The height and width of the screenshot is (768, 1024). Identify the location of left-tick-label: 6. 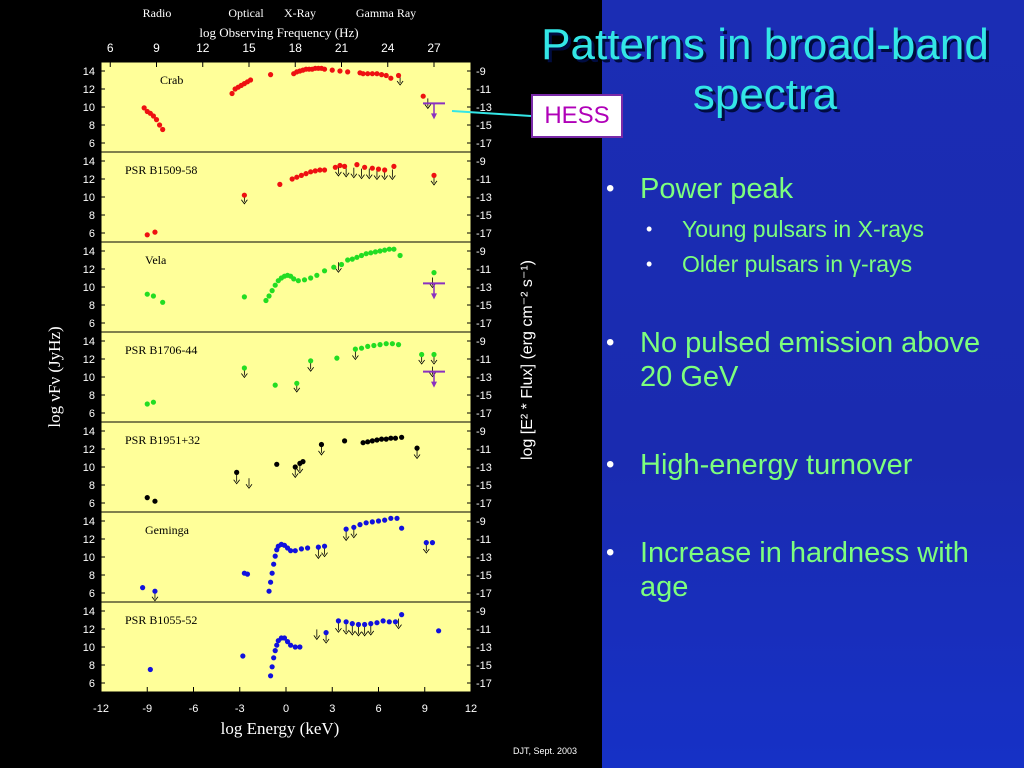
(92, 234).